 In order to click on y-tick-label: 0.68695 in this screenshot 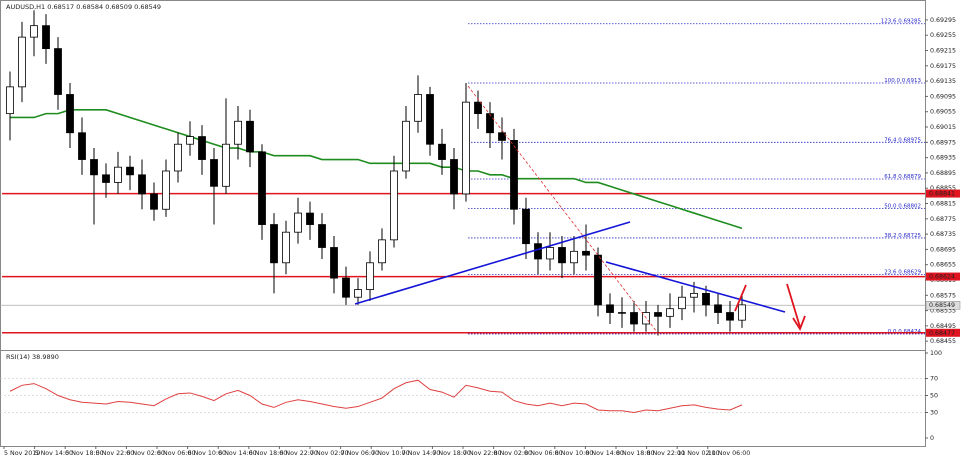, I will do `click(943, 249)`.